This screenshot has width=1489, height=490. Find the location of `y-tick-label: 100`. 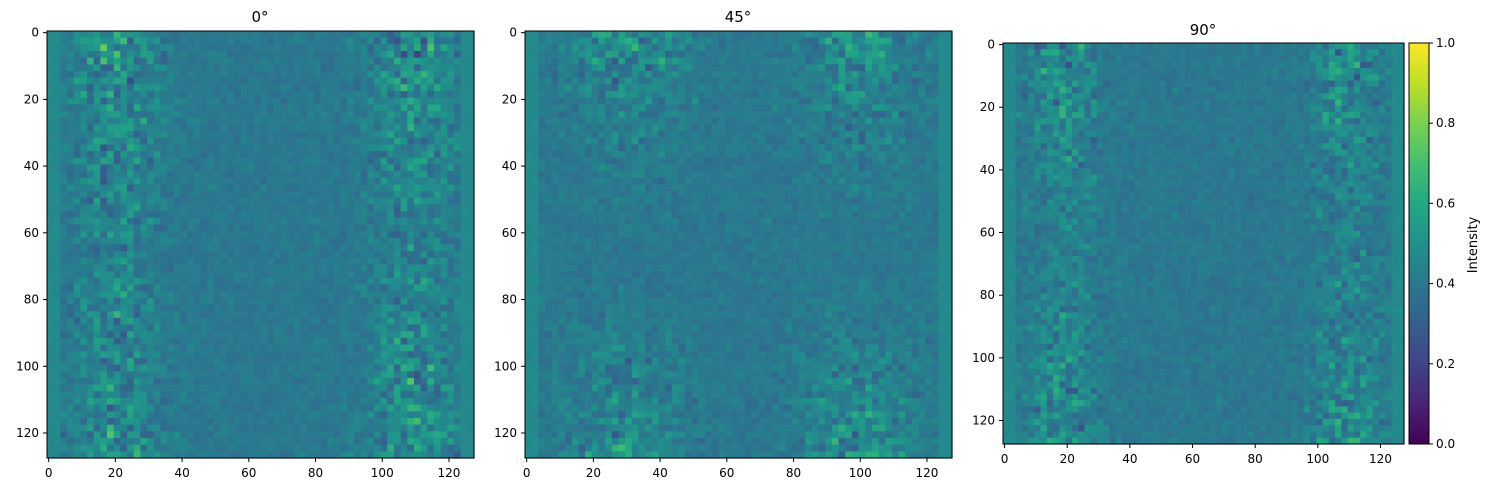

y-tick-label: 100 is located at coordinates (27, 366).